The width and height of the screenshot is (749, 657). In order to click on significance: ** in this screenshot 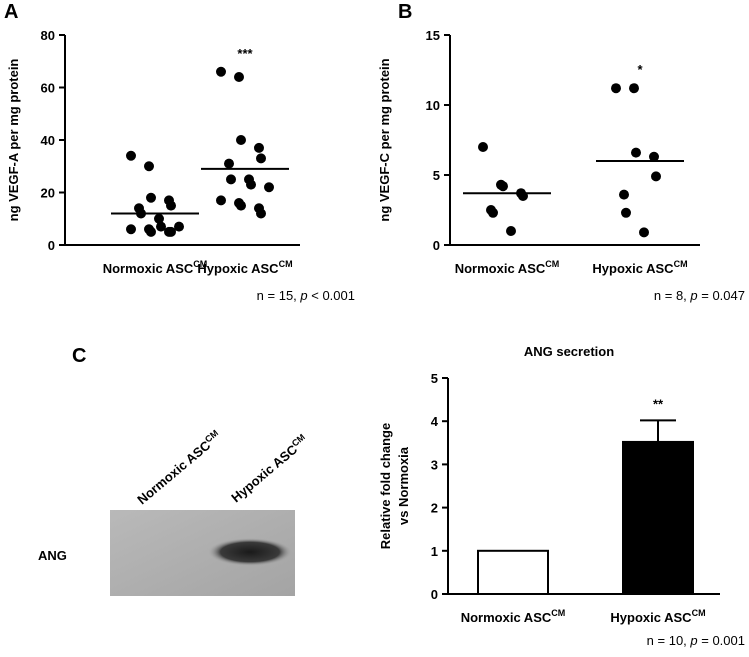, I will do `click(658, 403)`.